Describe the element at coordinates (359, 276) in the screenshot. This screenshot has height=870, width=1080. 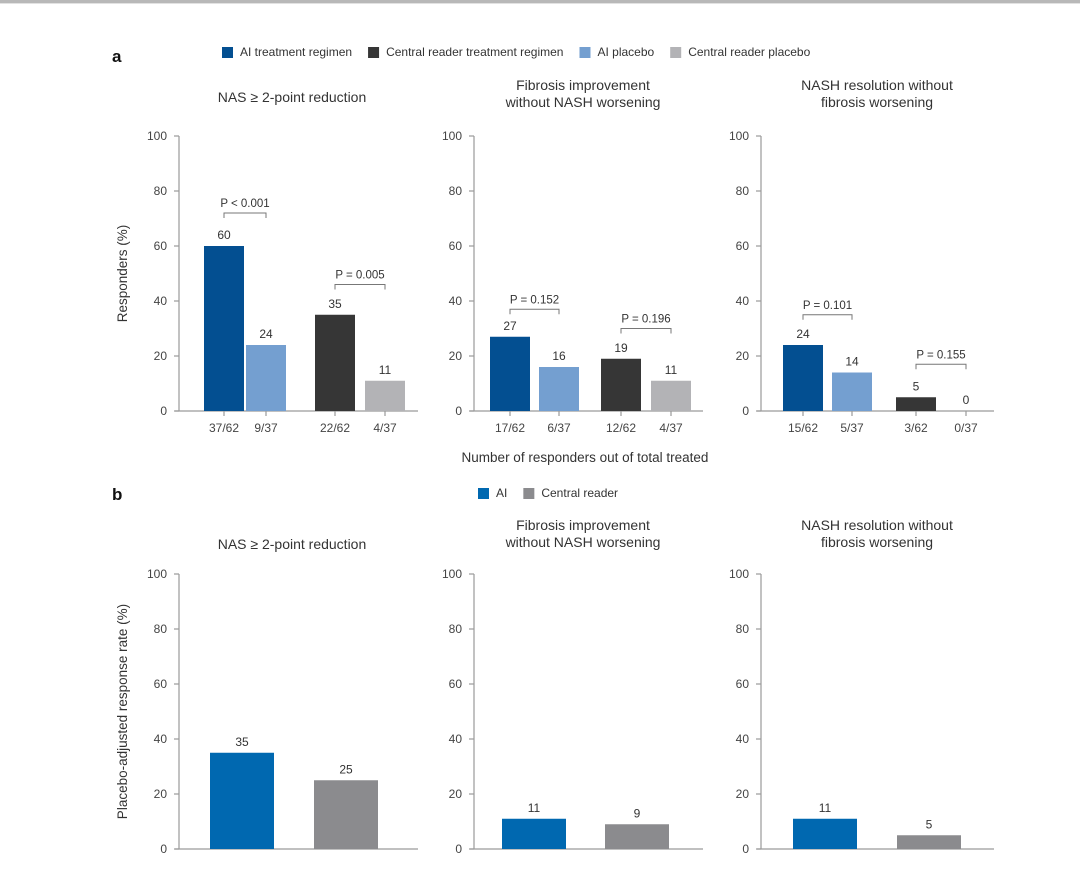
I see `p-value-label: P = 0.005` at that location.